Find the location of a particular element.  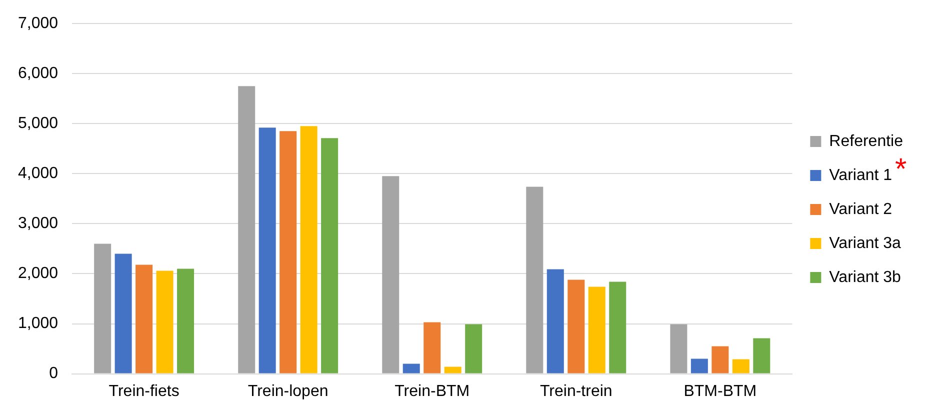

legend-label: Variant 3b is located at coordinates (865, 277).